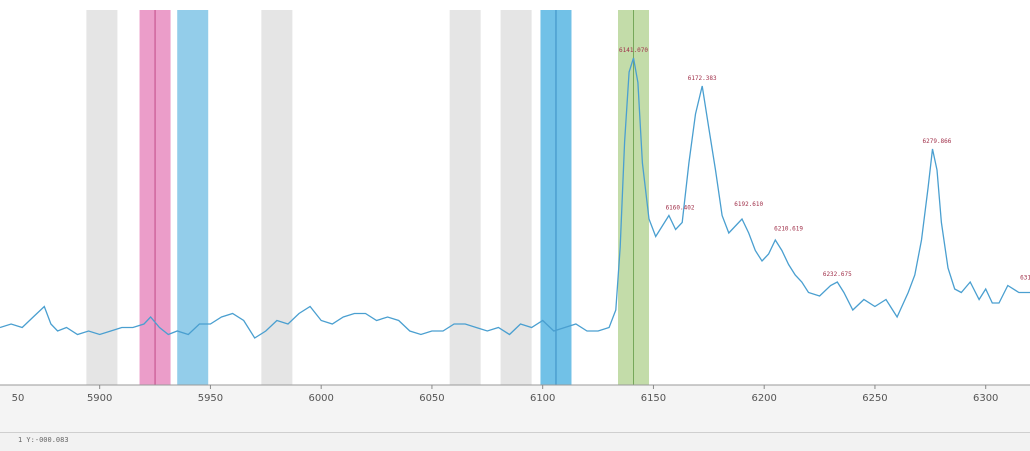 The width and height of the screenshot is (1030, 451). Describe the element at coordinates (653, 398) in the screenshot. I see `x-tick-label: 6150` at that location.